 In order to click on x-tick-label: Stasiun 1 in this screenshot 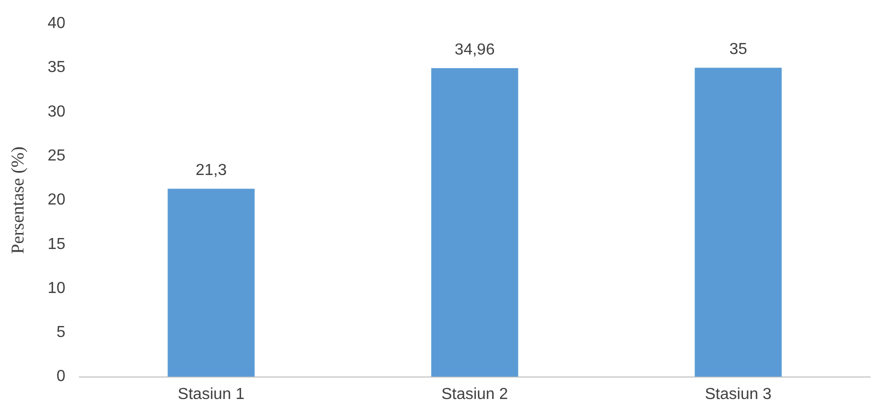, I will do `click(211, 394)`.